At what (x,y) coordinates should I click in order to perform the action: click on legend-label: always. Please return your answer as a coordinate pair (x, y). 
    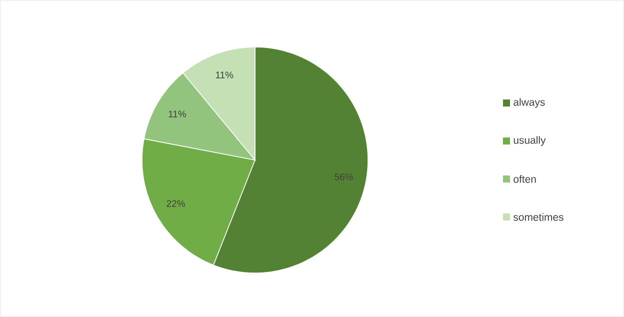
    Looking at the image, I should click on (529, 103).